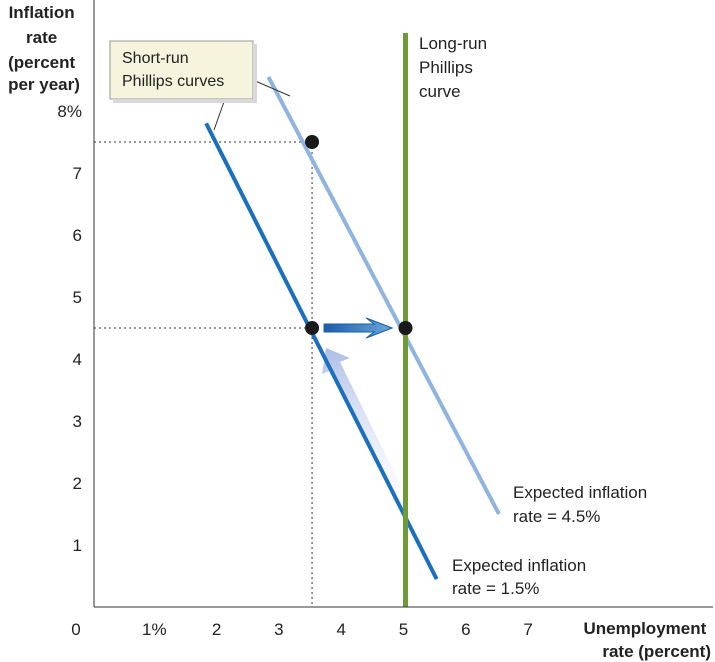 The height and width of the screenshot is (662, 715). Describe the element at coordinates (359, 235) in the screenshot. I see `equilibrium-points` at that location.